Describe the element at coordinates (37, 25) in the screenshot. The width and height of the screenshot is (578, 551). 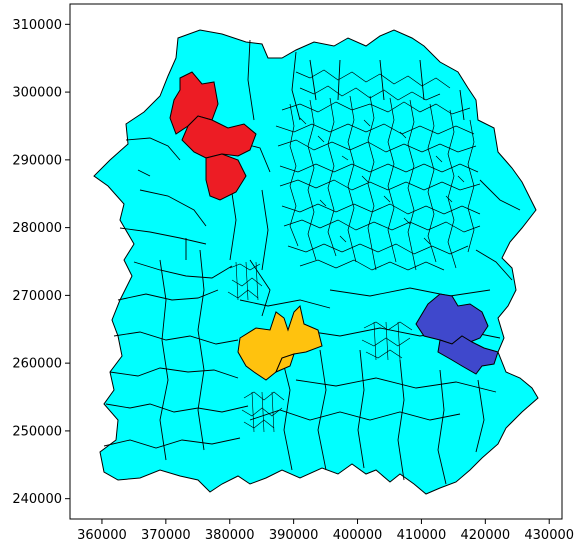
I see `y-tick-label: 310000` at that location.